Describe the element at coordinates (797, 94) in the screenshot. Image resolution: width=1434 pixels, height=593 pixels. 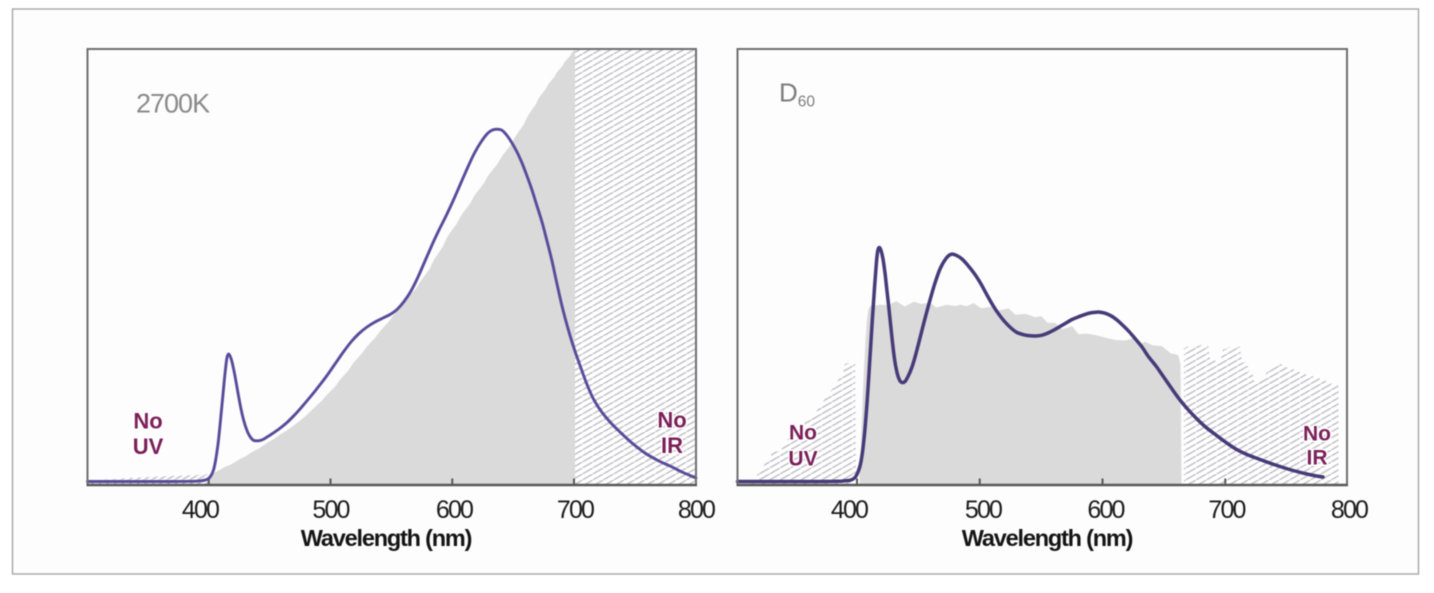
I see `svg-text: D60` at that location.